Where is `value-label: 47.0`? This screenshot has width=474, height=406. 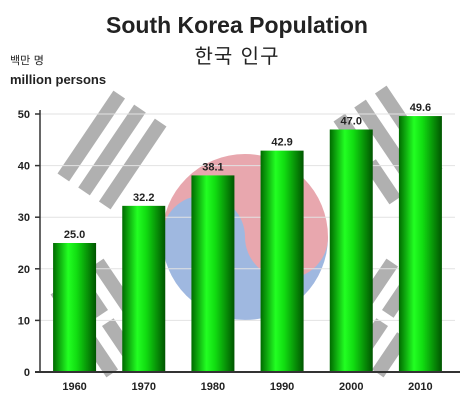
value-label: 47.0 is located at coordinates (351, 121).